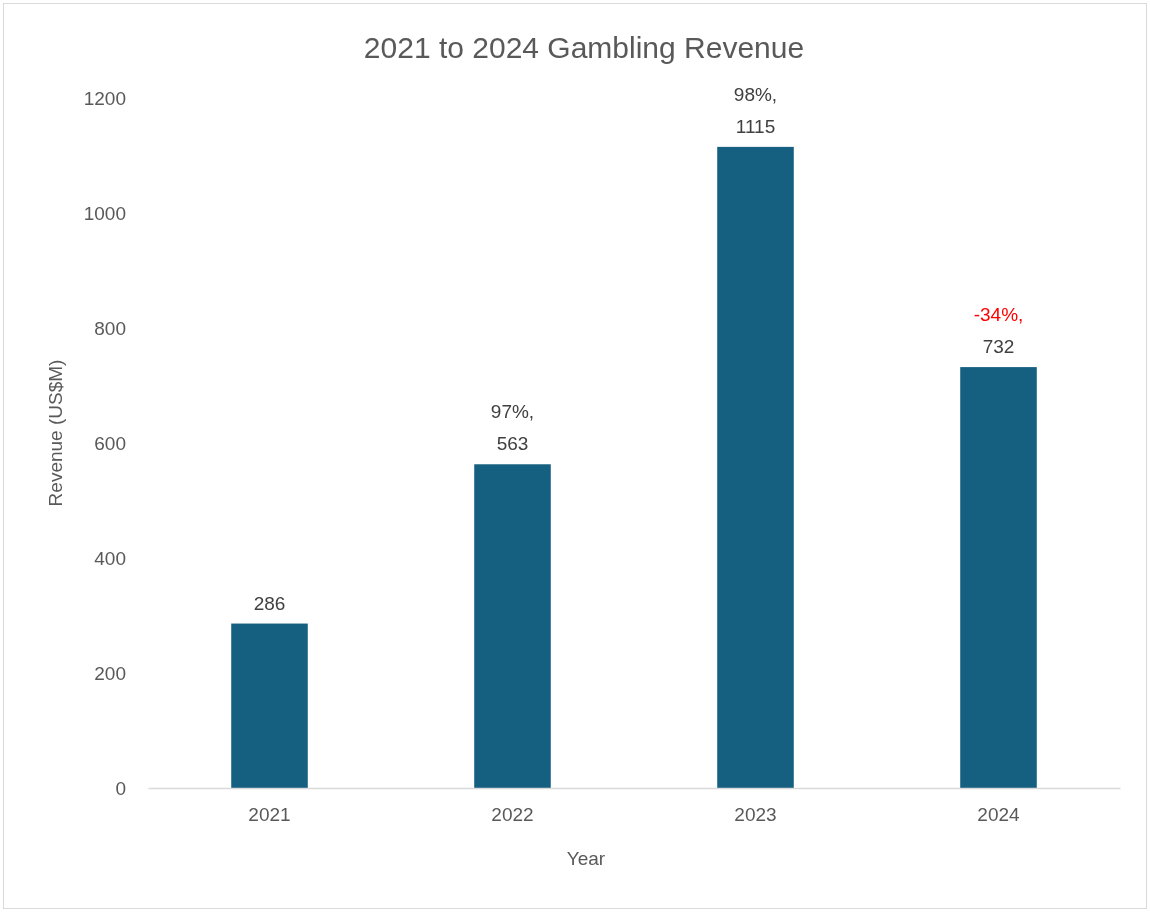  What do you see at coordinates (512, 815) in the screenshot?
I see `x-tick-label: 2022` at bounding box center [512, 815].